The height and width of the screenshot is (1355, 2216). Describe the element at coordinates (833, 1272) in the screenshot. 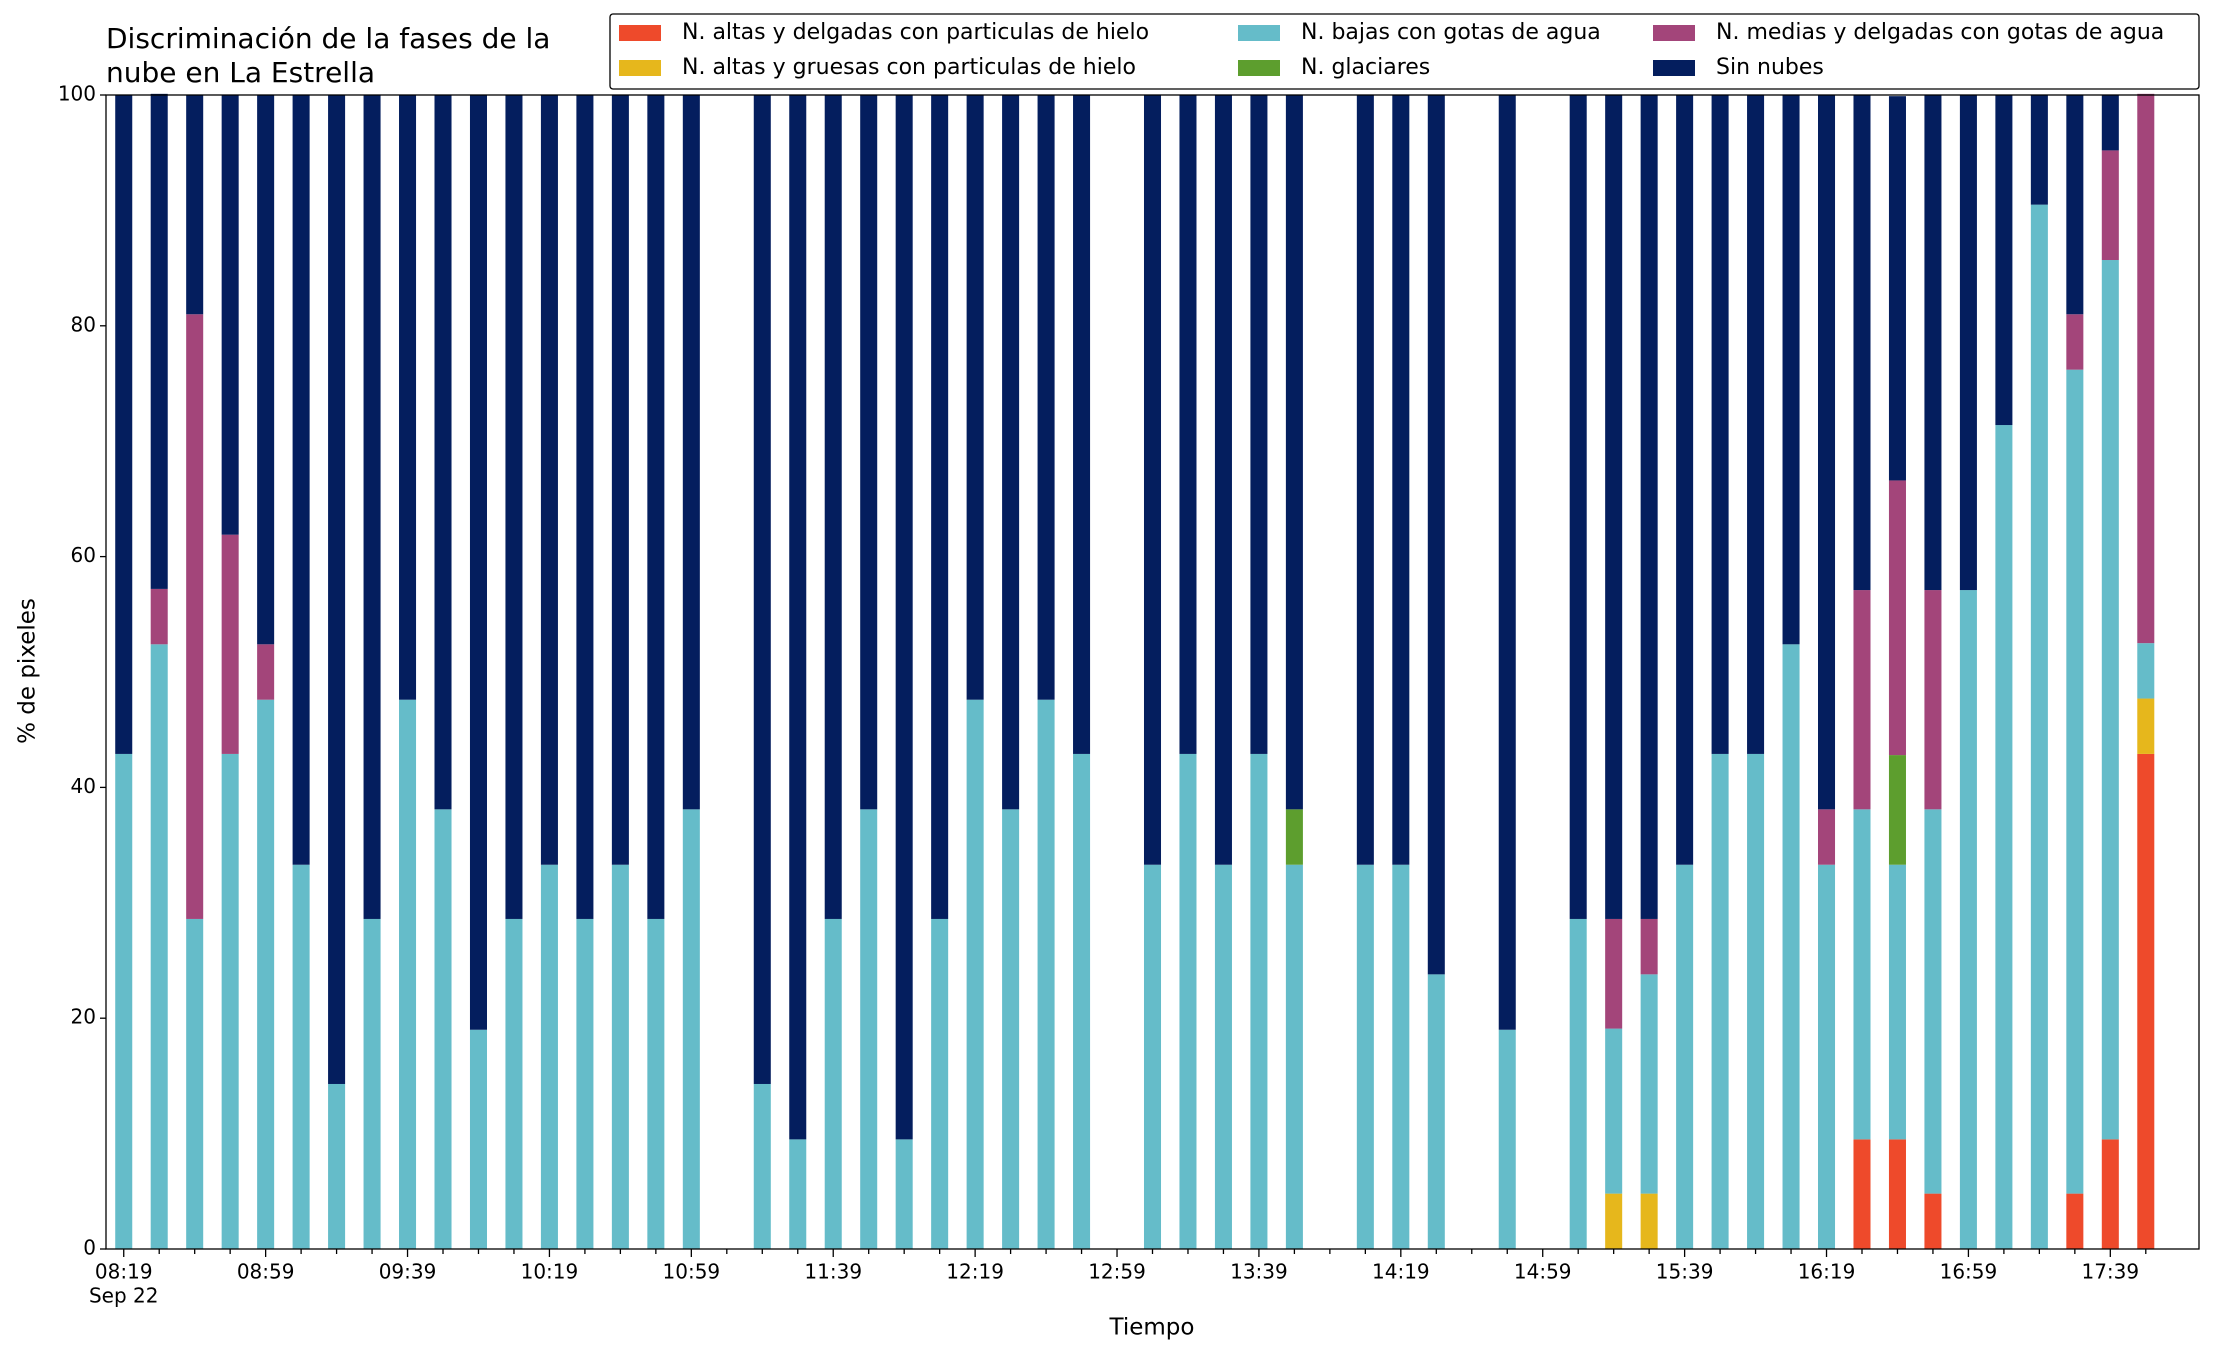

I see `x-tick-label: 11:39` at that location.